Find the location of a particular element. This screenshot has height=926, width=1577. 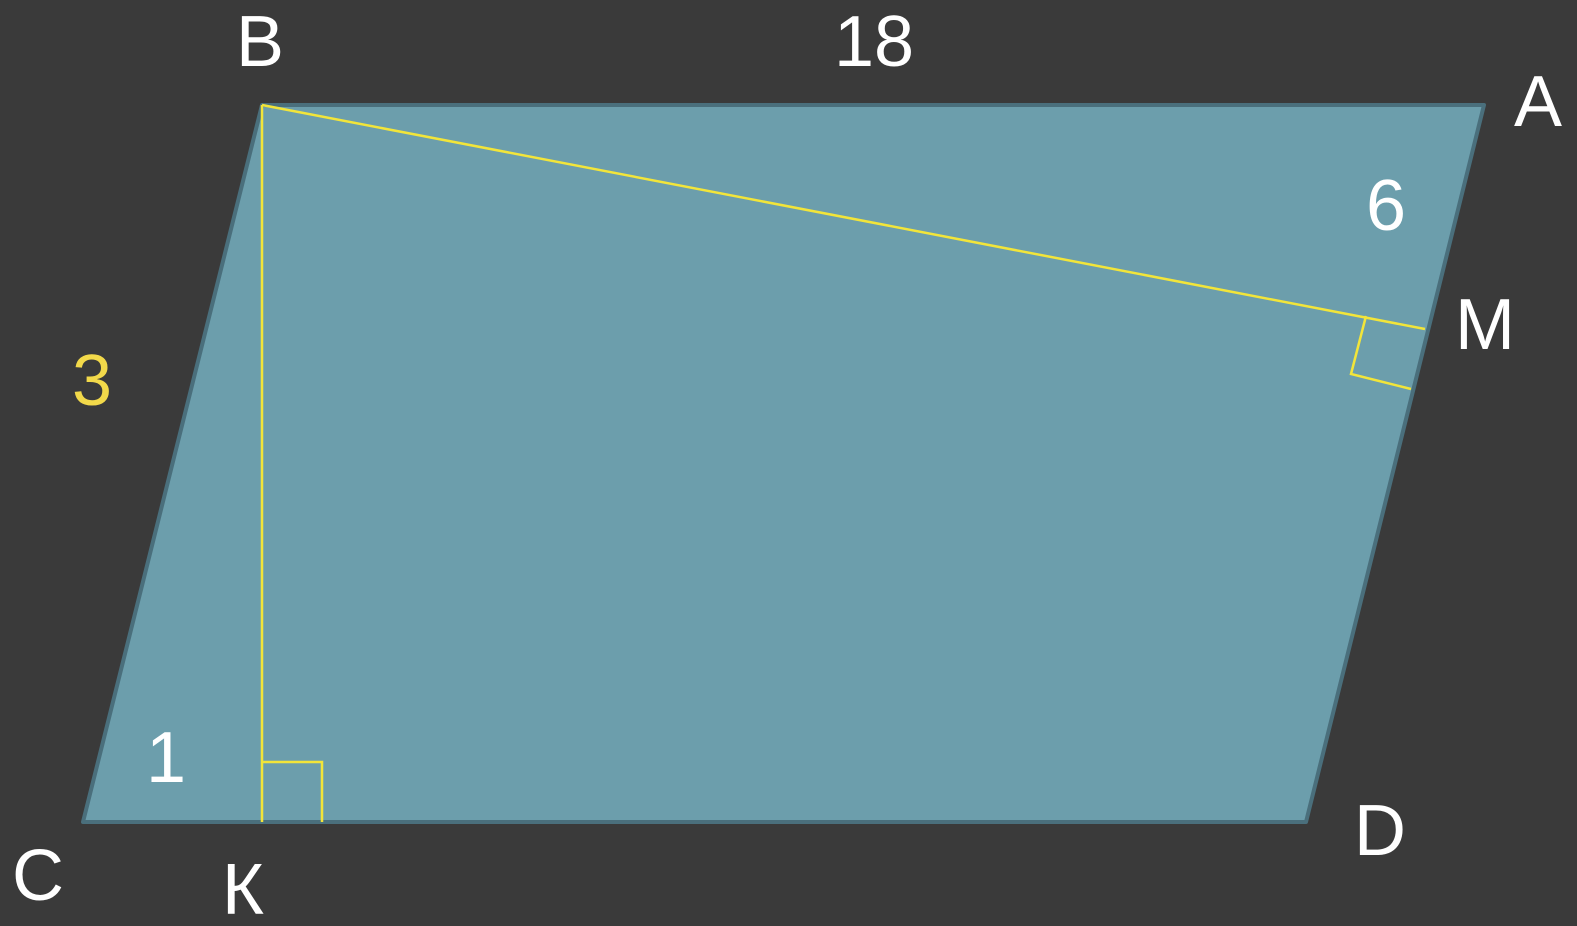

measure-label-ba: 18 is located at coordinates (874, 42).